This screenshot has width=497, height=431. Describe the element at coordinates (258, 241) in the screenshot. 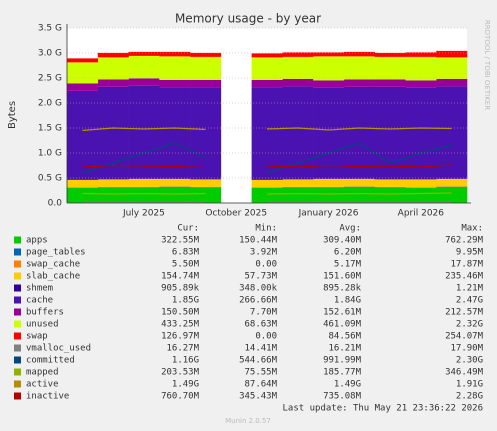

I see `legend-stat: 150.44M` at that location.